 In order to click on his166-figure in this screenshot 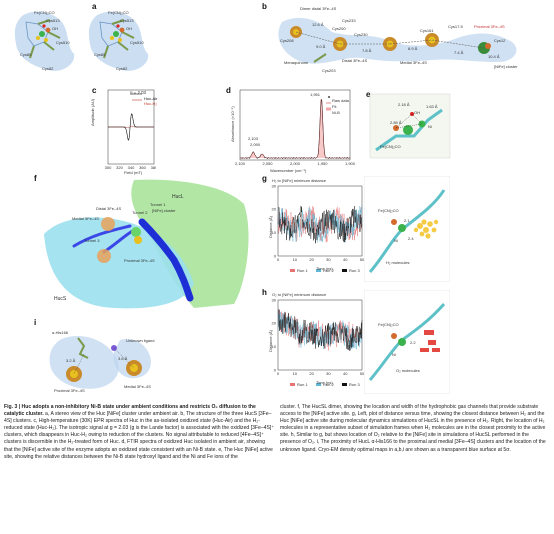, I will do `click(100, 362)`.